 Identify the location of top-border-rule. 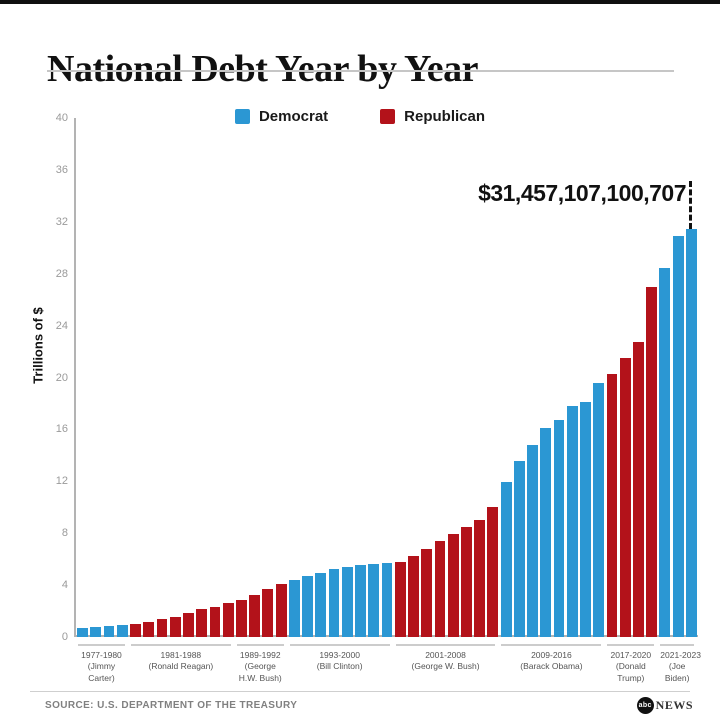
(360, 2).